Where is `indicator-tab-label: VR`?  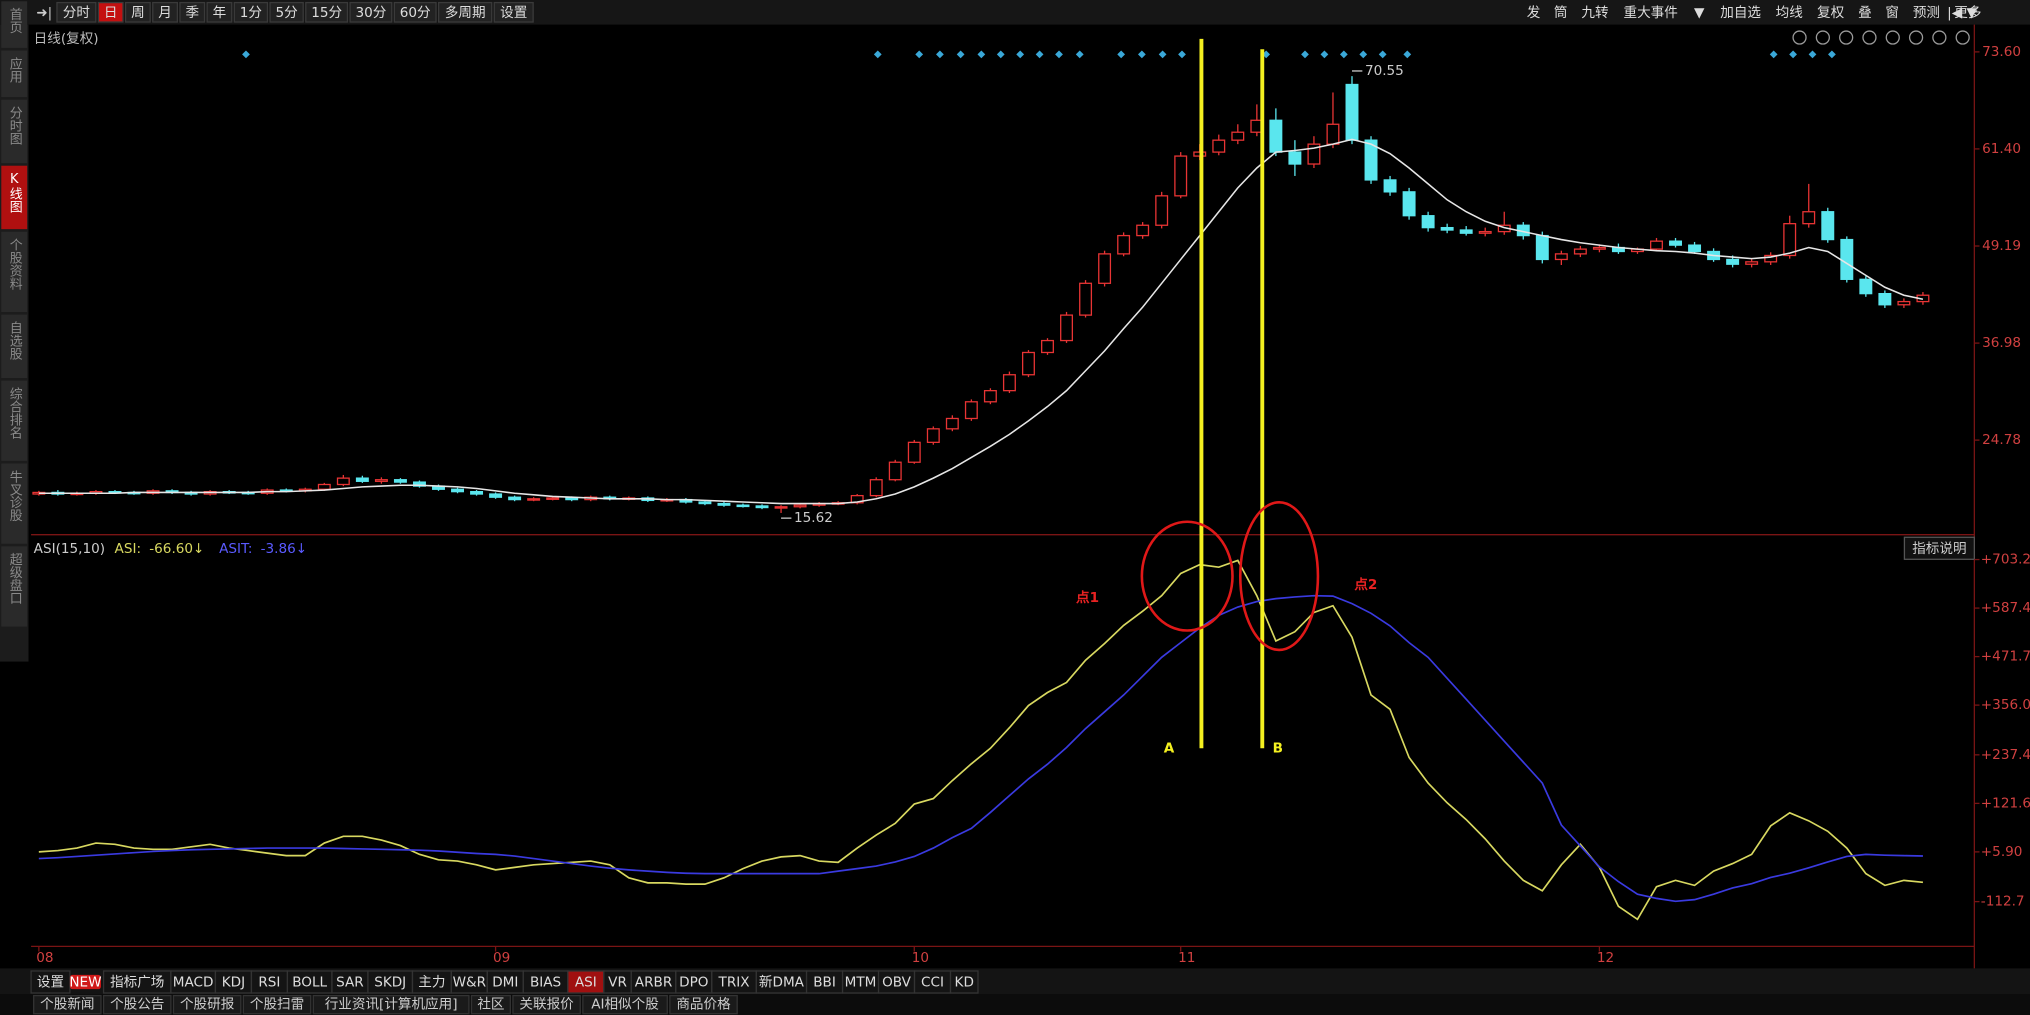 indicator-tab-label: VR is located at coordinates (617, 983).